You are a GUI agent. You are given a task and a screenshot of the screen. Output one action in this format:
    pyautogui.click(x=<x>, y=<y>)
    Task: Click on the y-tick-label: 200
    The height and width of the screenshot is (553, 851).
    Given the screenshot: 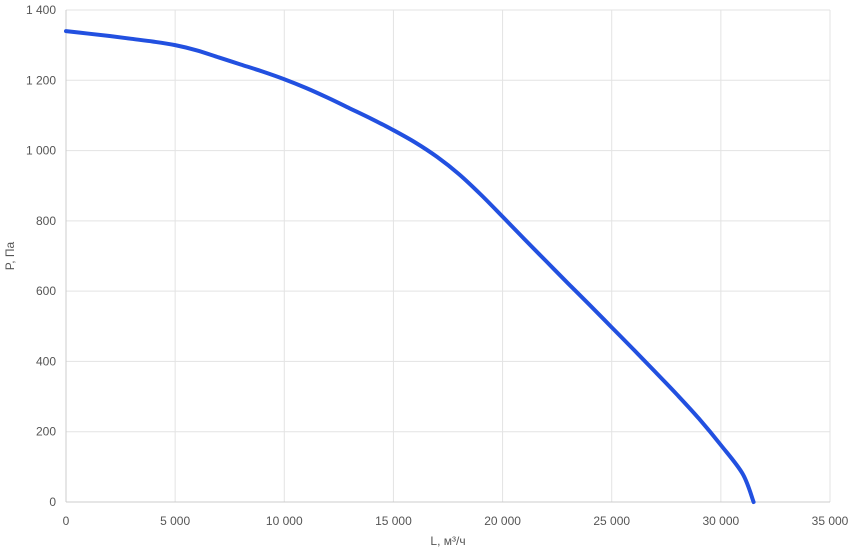 What is the action you would take?
    pyautogui.click(x=46, y=432)
    